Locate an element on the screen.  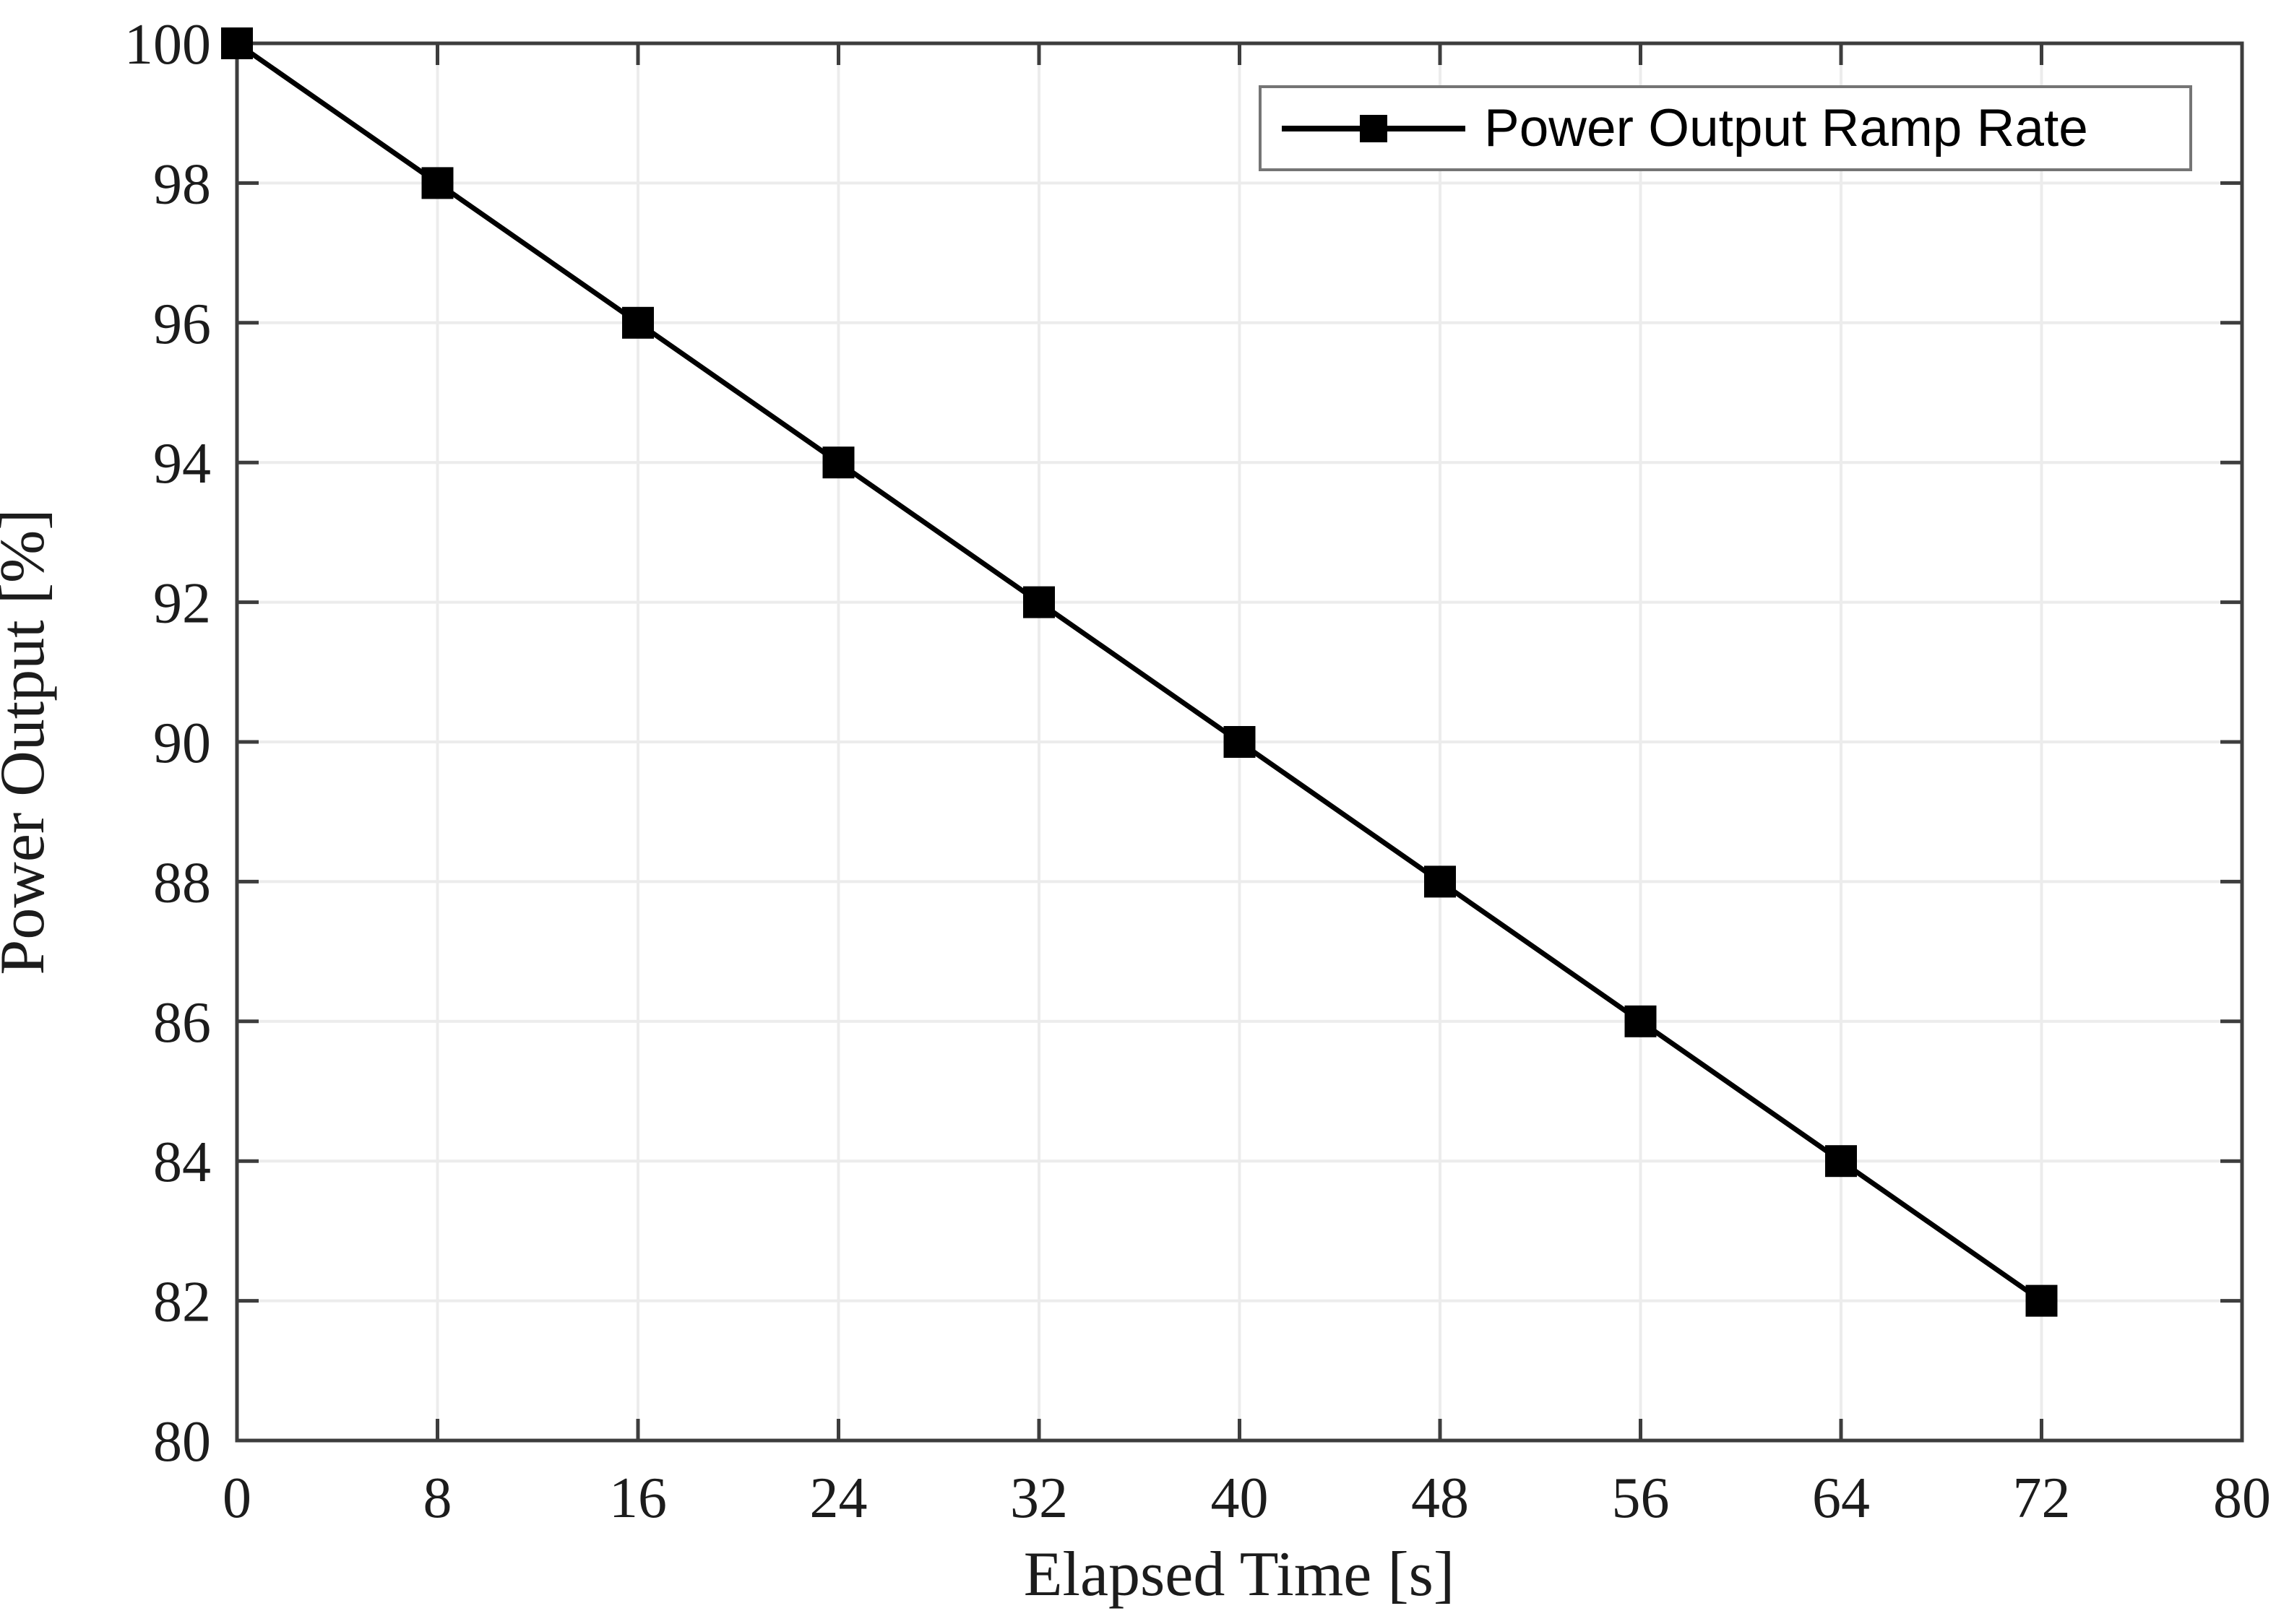
y-tick-label: 94 is located at coordinates (182, 464).